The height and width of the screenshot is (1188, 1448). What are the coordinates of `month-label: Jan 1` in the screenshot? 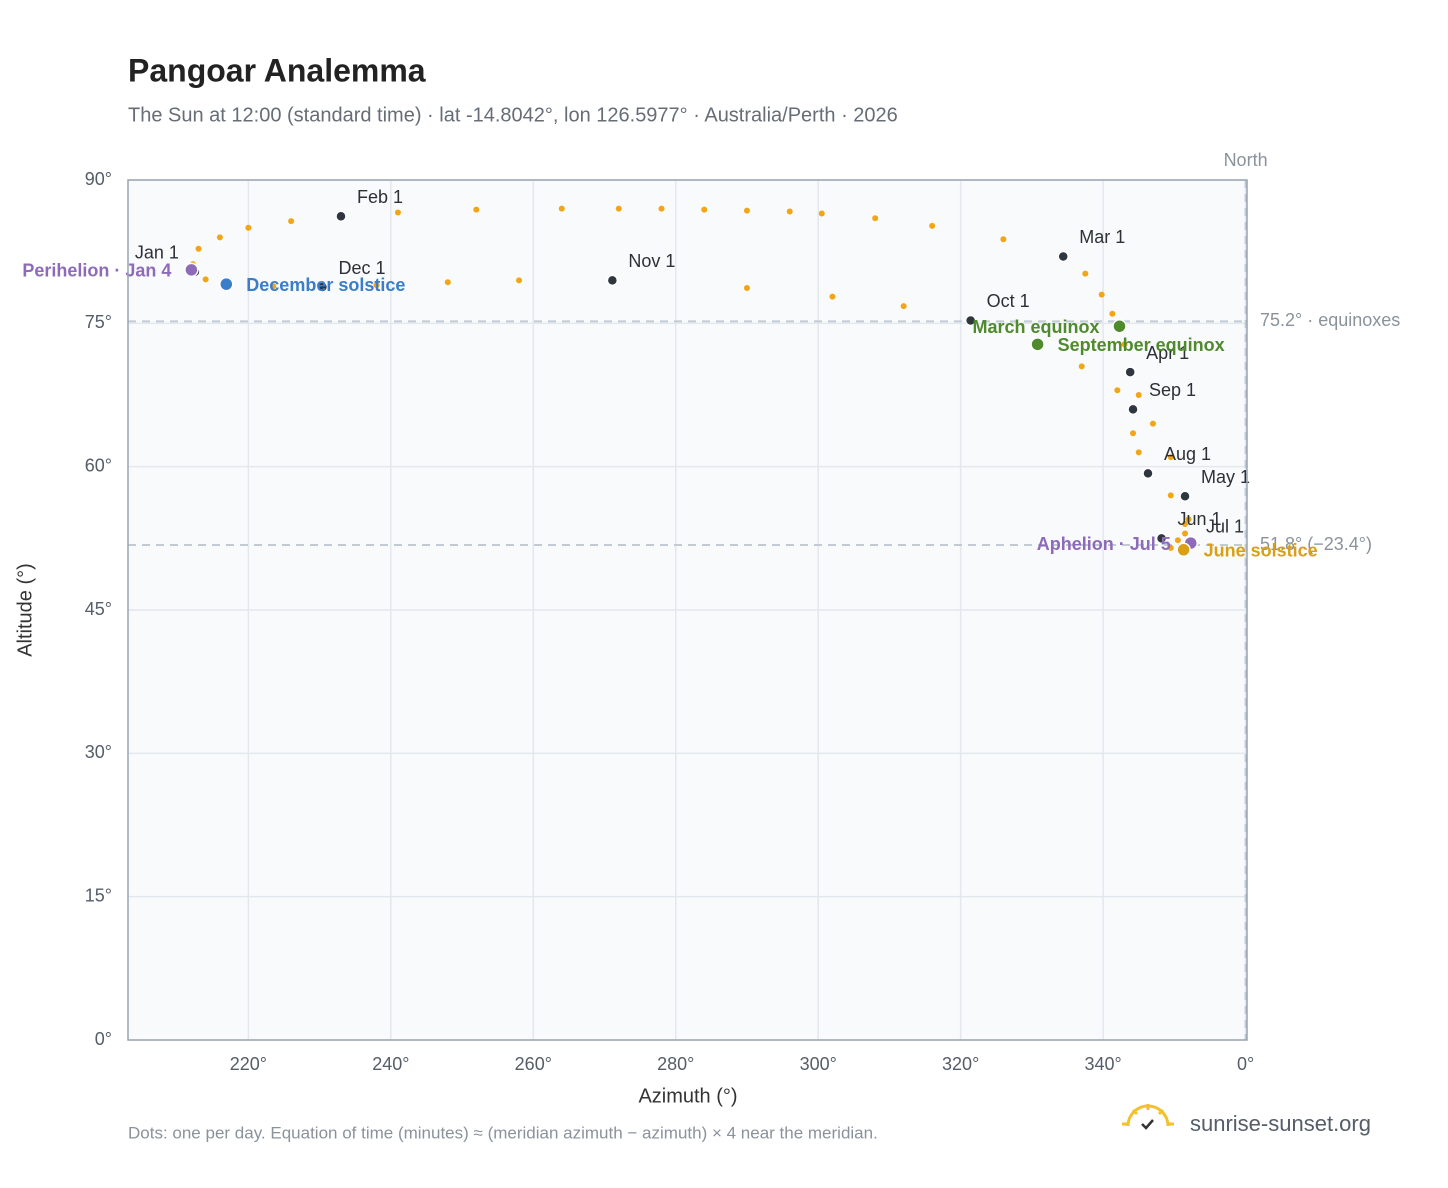 It's located at (157, 252).